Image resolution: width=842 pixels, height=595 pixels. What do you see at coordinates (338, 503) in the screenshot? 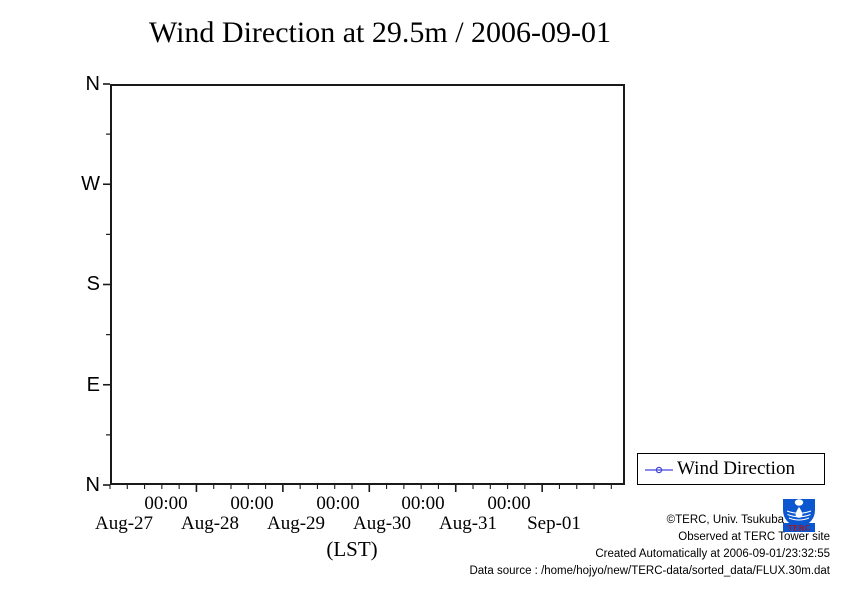
I see `x-tick-label-time-3: 00:00` at bounding box center [338, 503].